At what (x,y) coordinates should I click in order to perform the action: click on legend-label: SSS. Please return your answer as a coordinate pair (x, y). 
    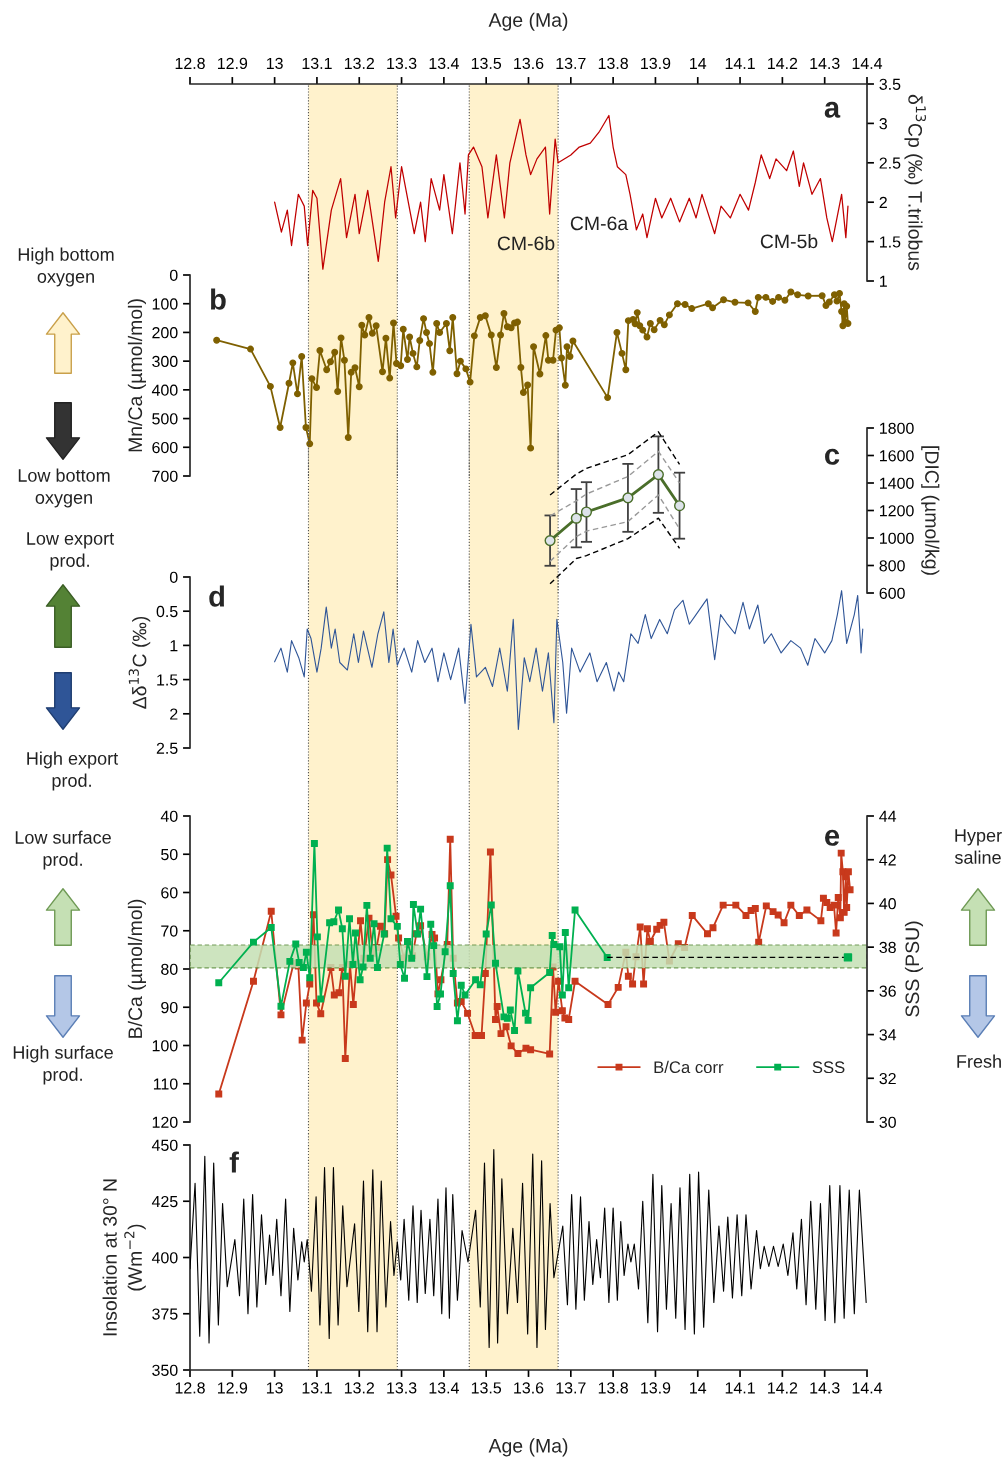
    Looking at the image, I should click on (828, 1067).